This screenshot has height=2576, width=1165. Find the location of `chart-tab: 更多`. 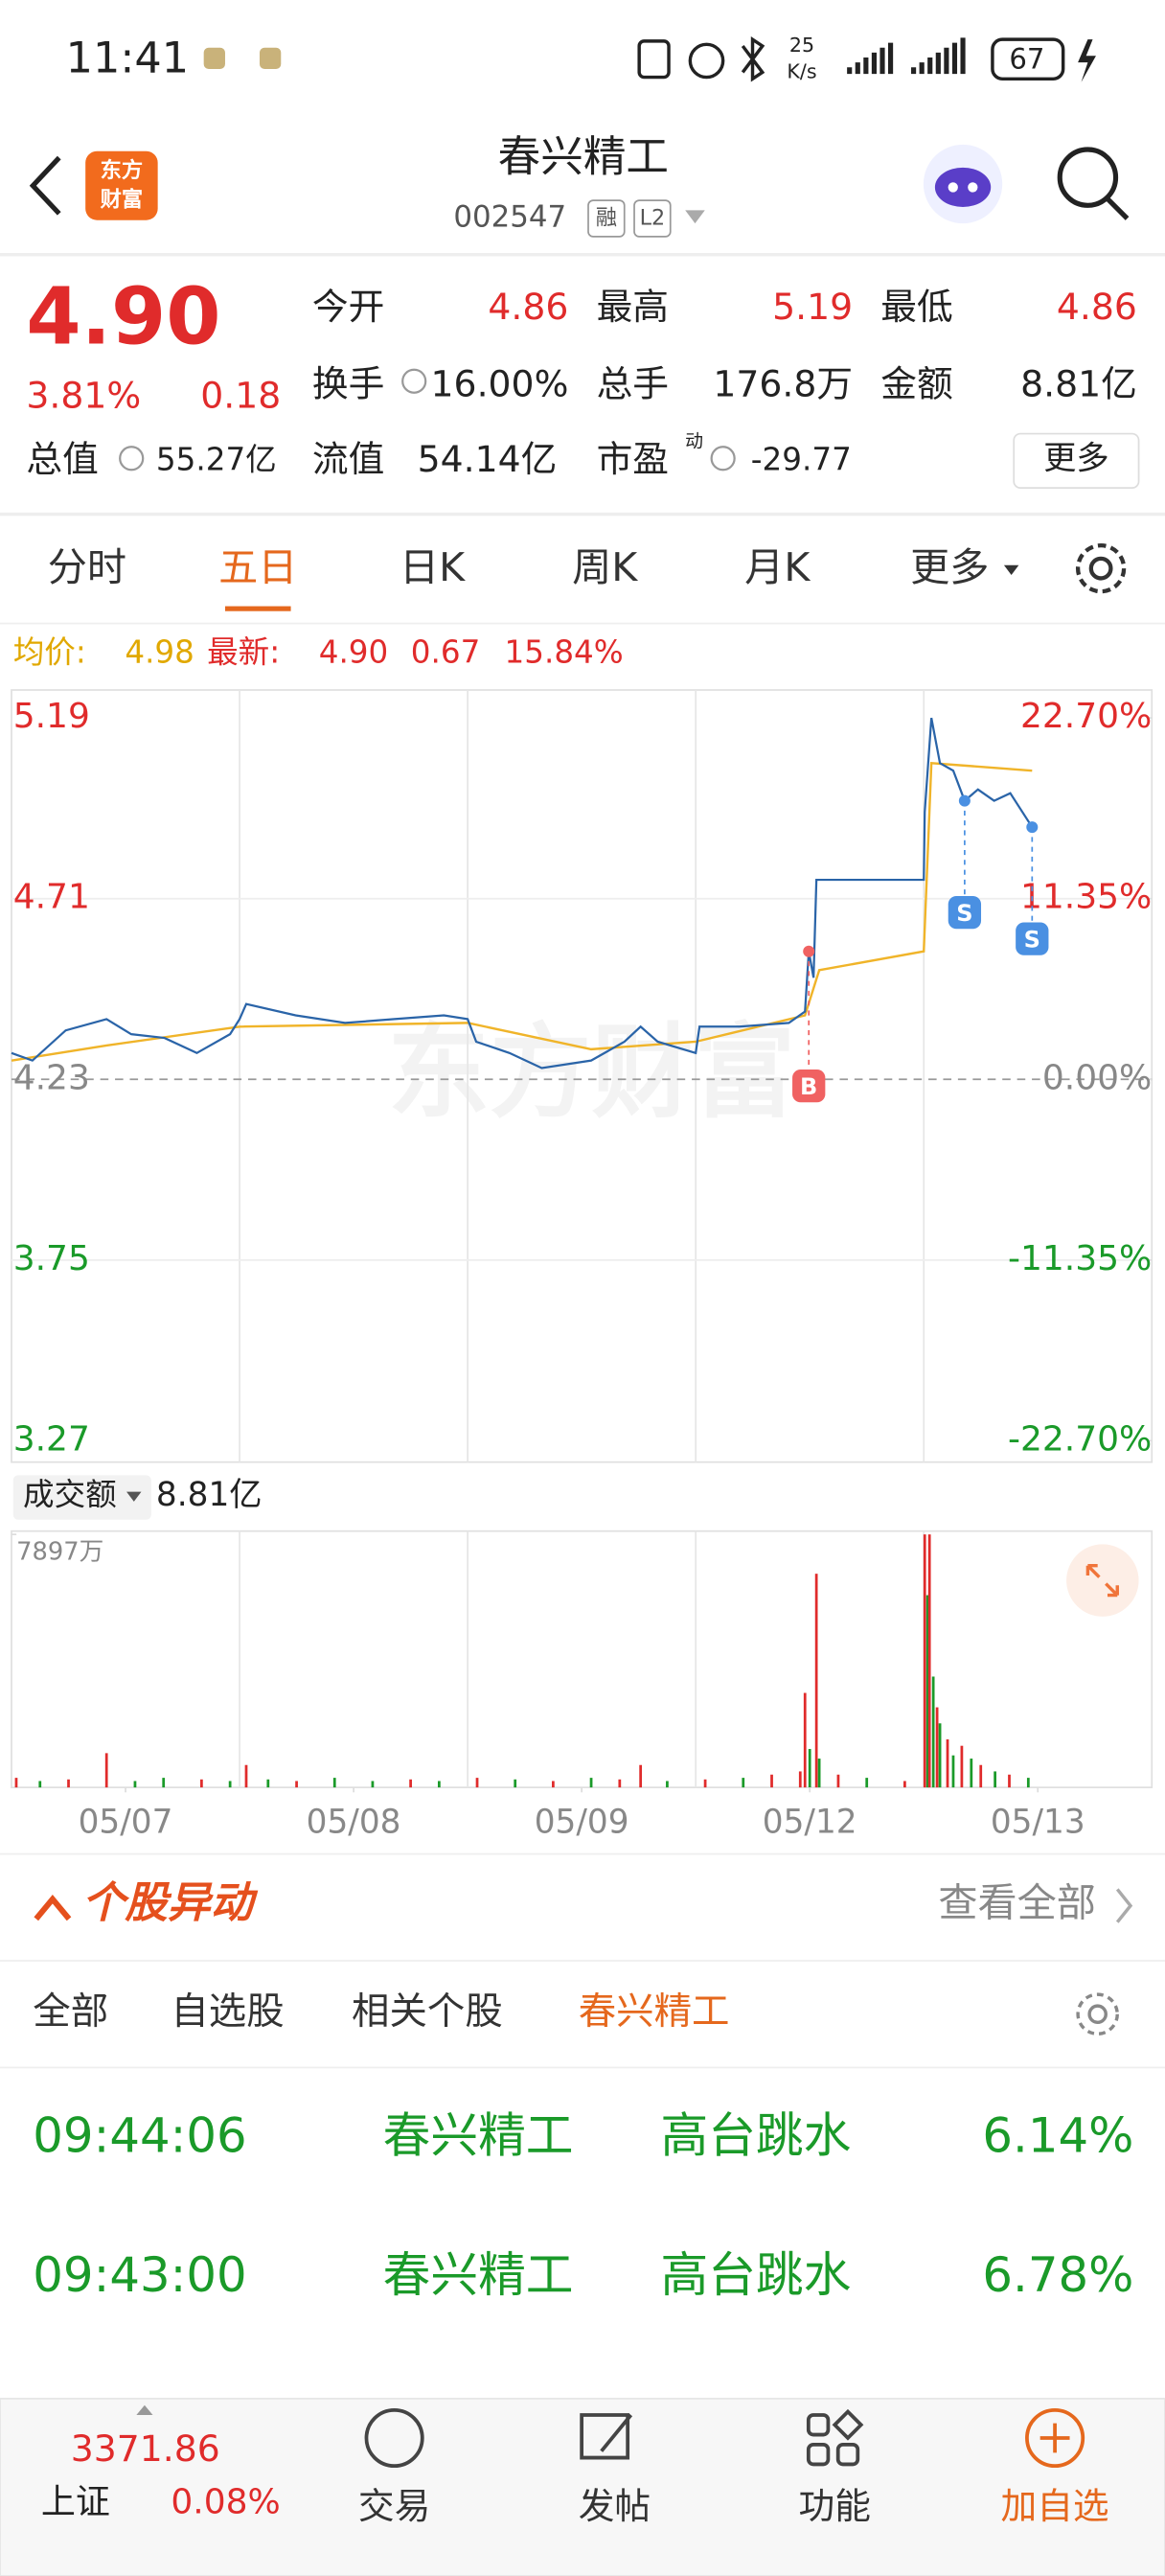

chart-tab: 更多 is located at coordinates (949, 567).